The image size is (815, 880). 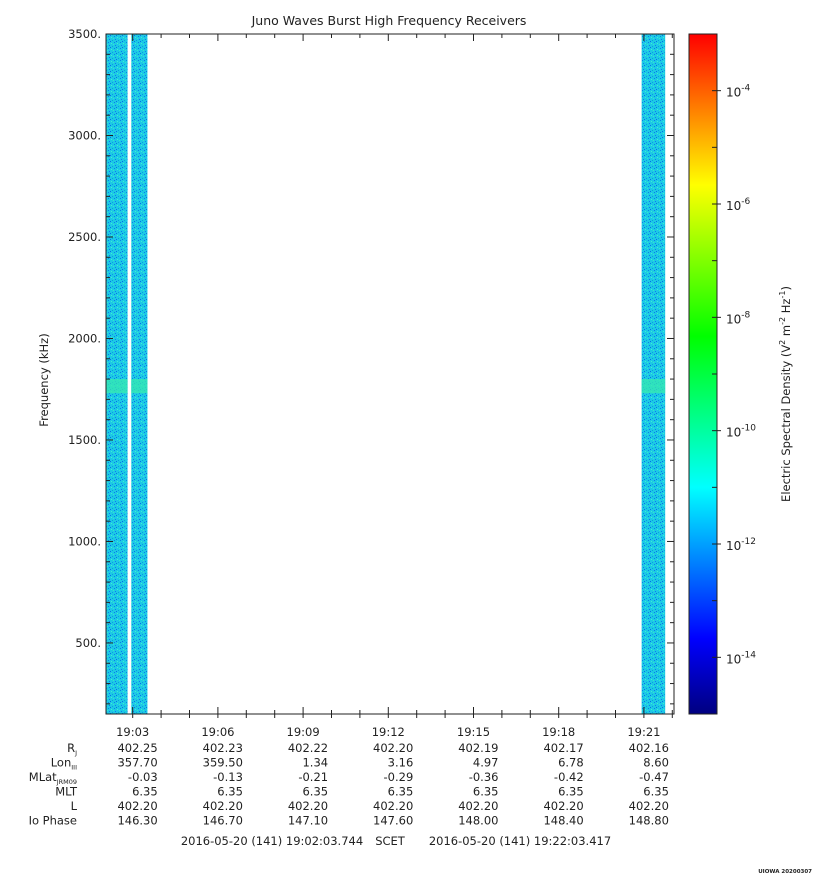 What do you see at coordinates (478, 821) in the screenshot?
I see `ephemeris-value: 148.00` at bounding box center [478, 821].